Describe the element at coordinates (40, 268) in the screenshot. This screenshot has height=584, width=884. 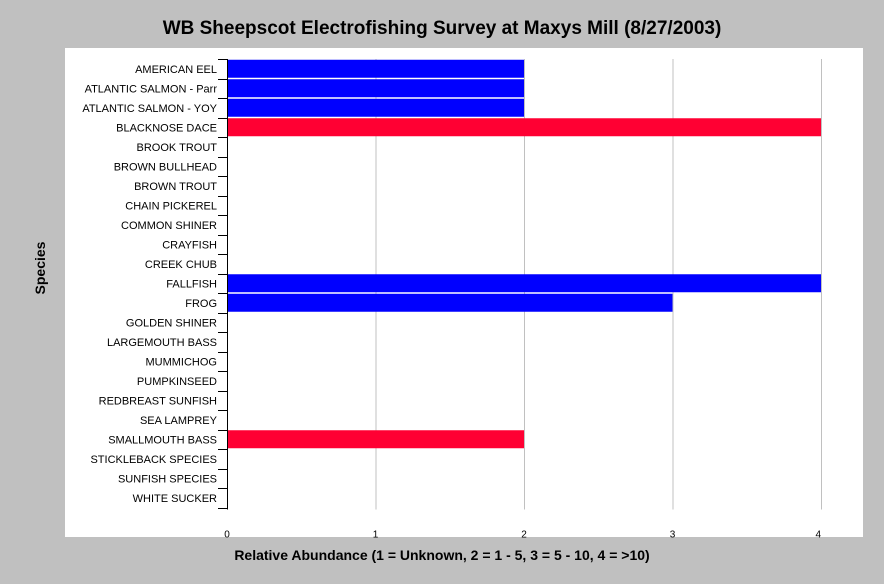
I see `y-axis-title: Species` at that location.